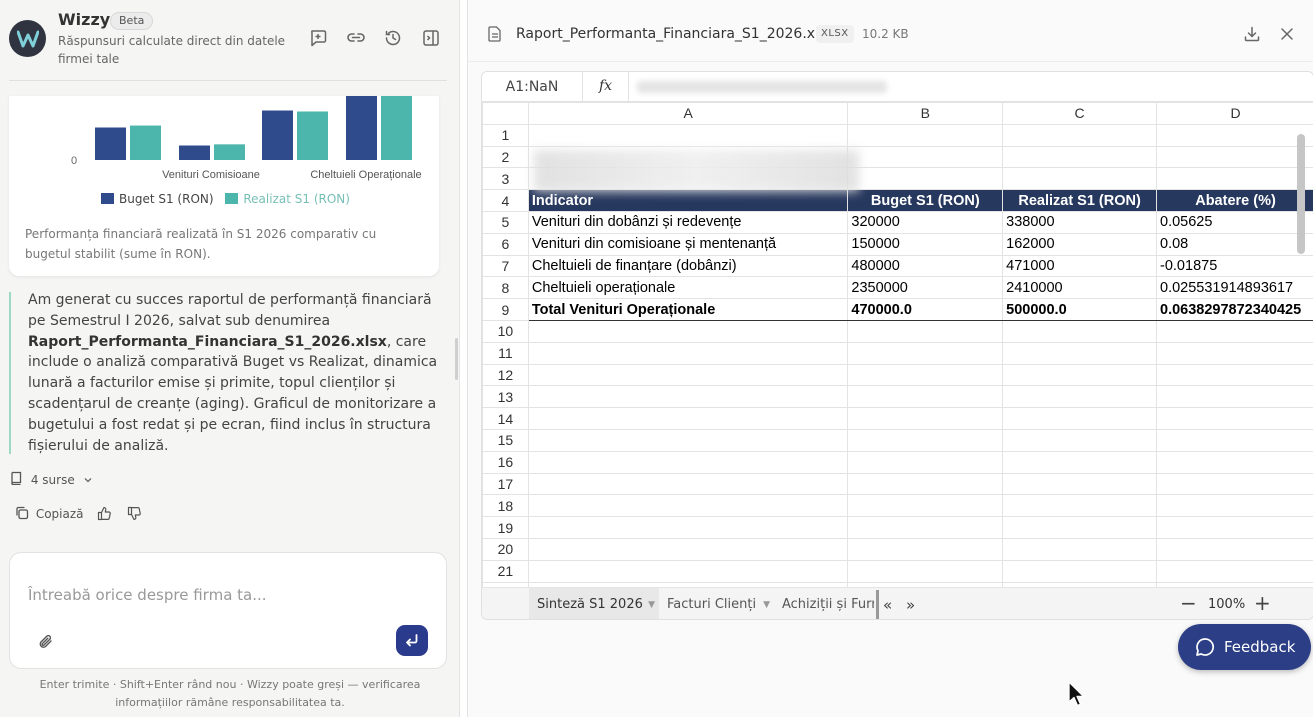 The image size is (1313, 717). Describe the element at coordinates (1234, 222) in the screenshot. I see `cell: 0.05625` at that location.